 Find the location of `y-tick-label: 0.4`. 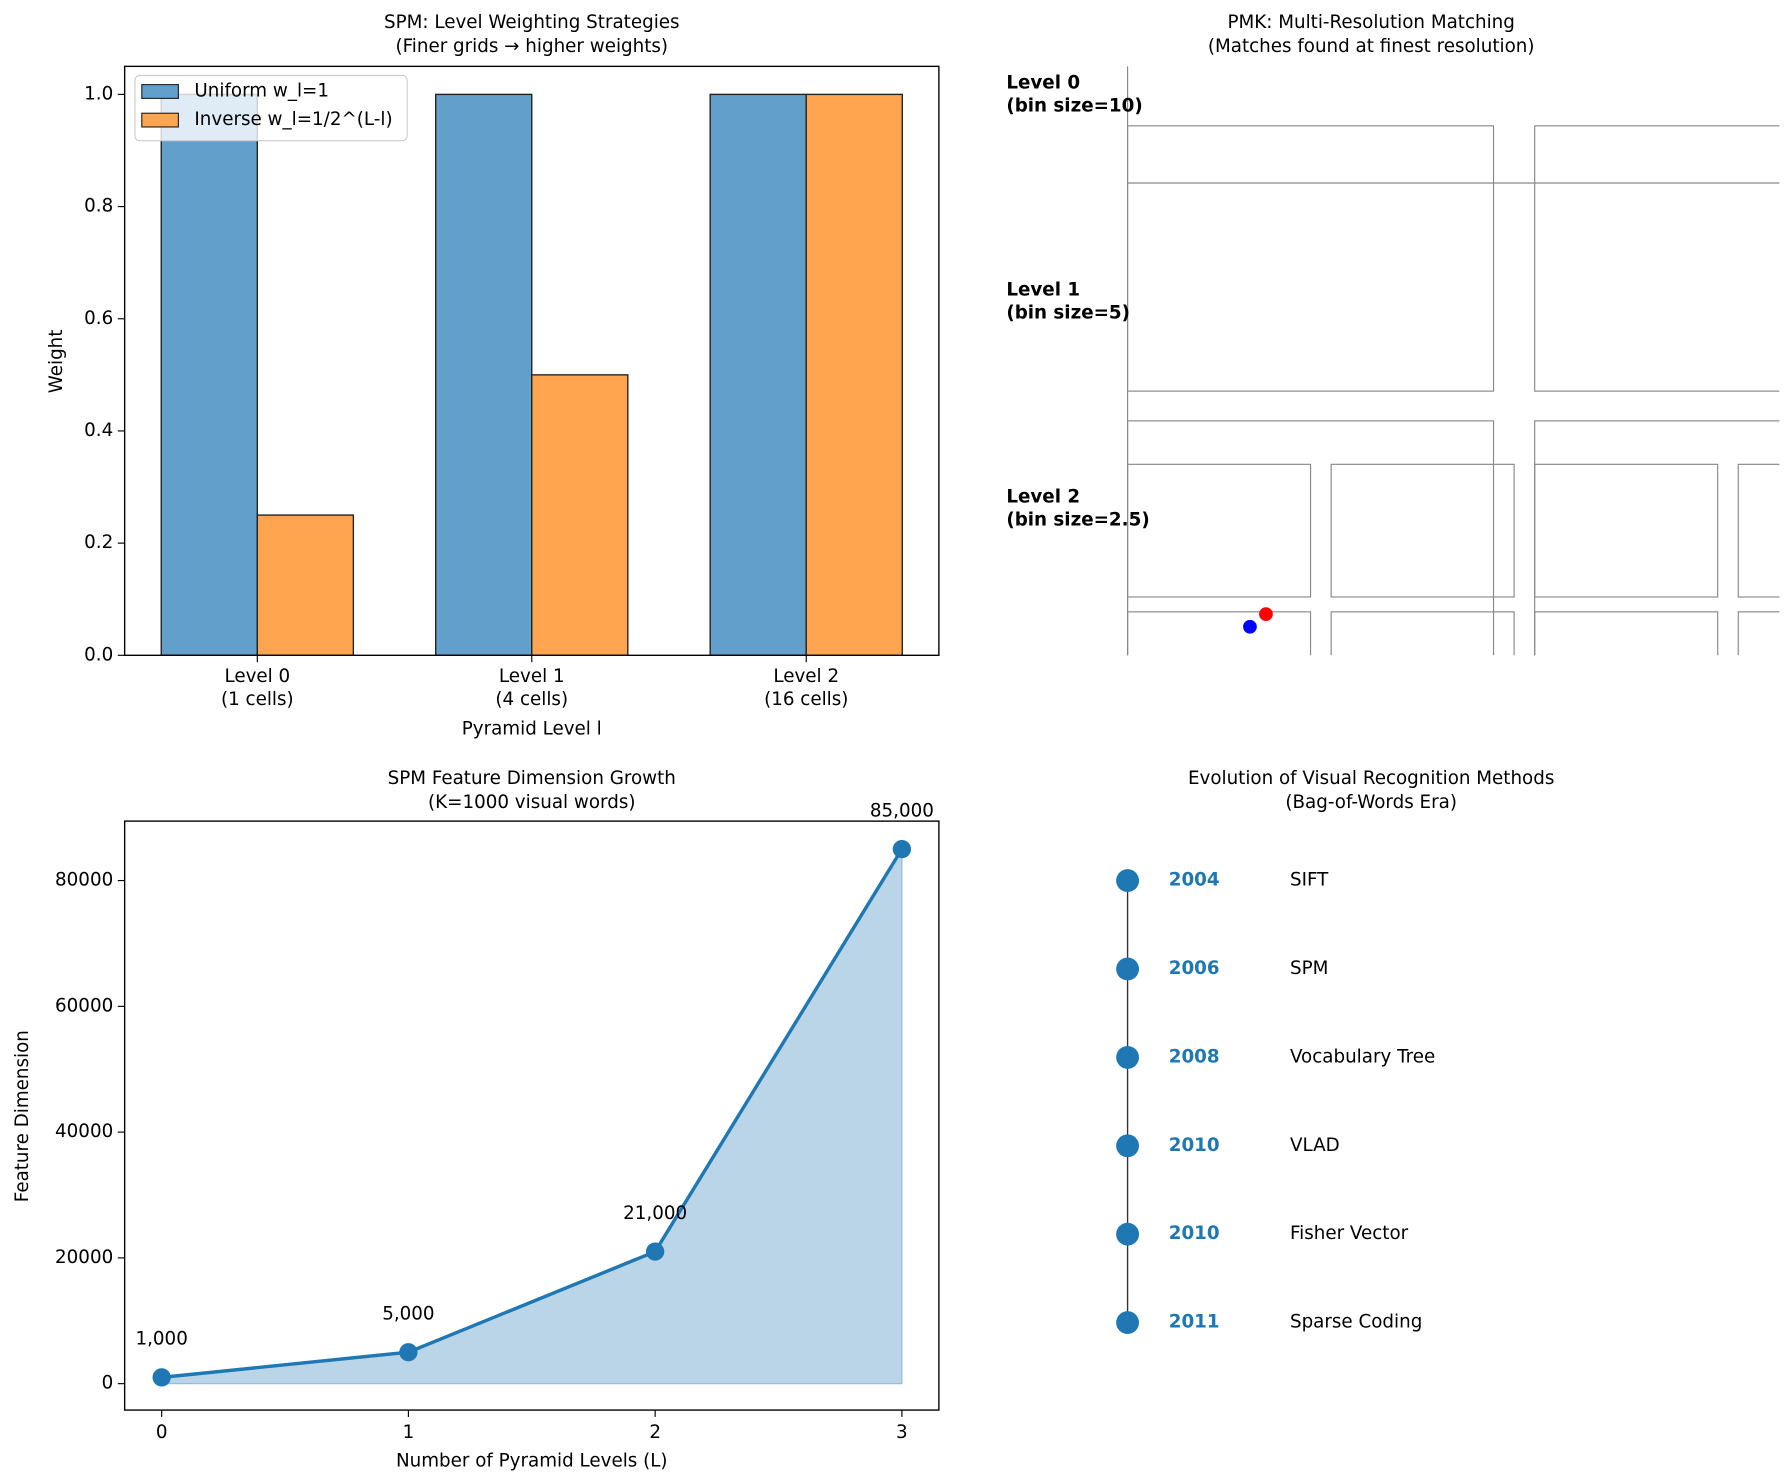

y-tick-label: 0.4 is located at coordinates (98, 430).